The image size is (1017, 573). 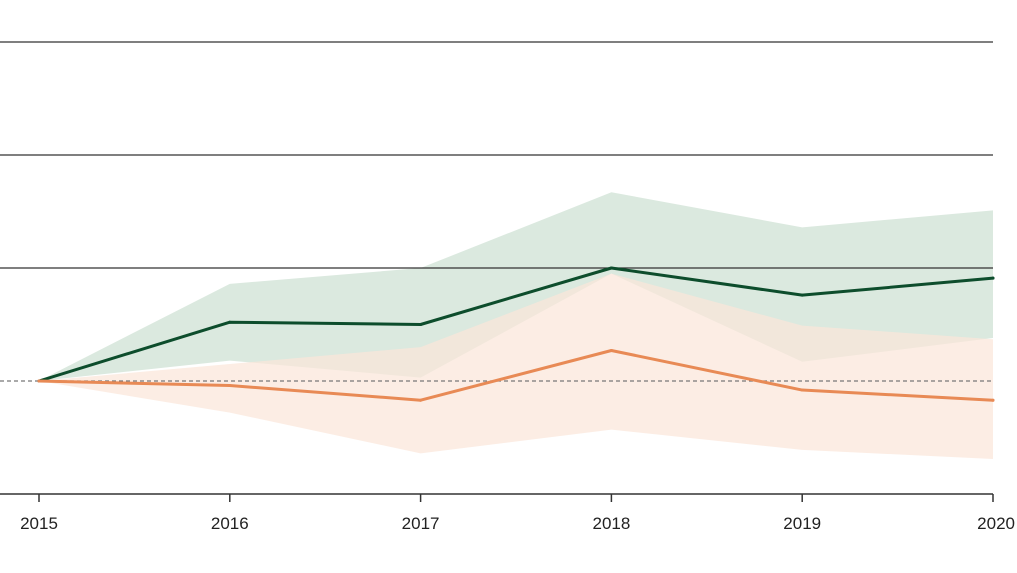 What do you see at coordinates (230, 523) in the screenshot?
I see `x-tick-label: 2016` at bounding box center [230, 523].